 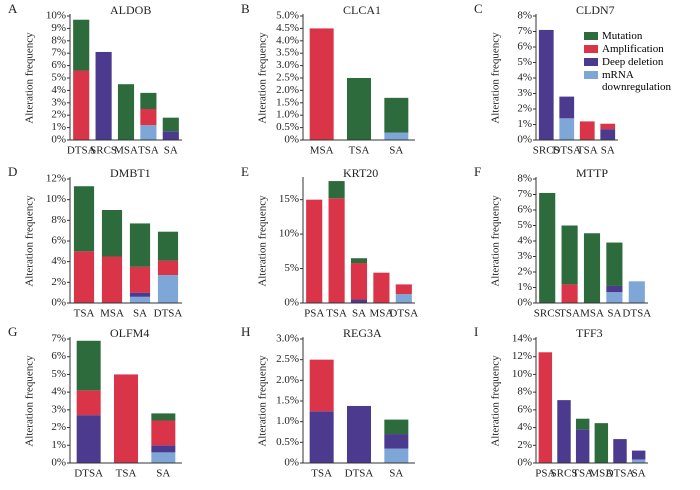 What do you see at coordinates (12, 171) in the screenshot?
I see `panel-letter: D` at bounding box center [12, 171].